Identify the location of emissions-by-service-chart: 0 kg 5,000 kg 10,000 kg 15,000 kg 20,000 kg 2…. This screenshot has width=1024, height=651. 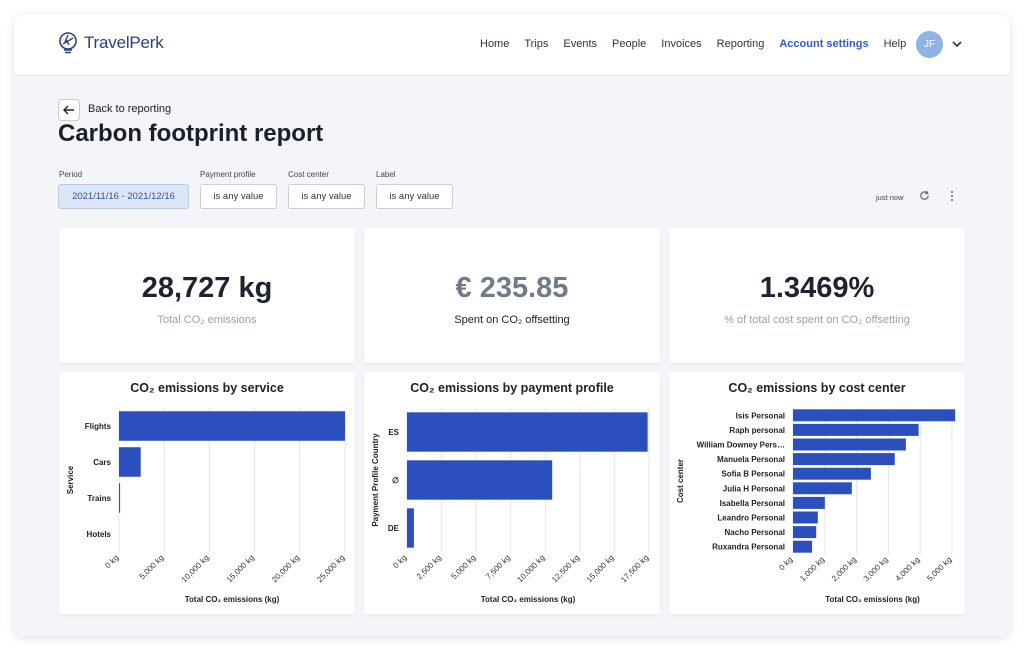
(206, 506).